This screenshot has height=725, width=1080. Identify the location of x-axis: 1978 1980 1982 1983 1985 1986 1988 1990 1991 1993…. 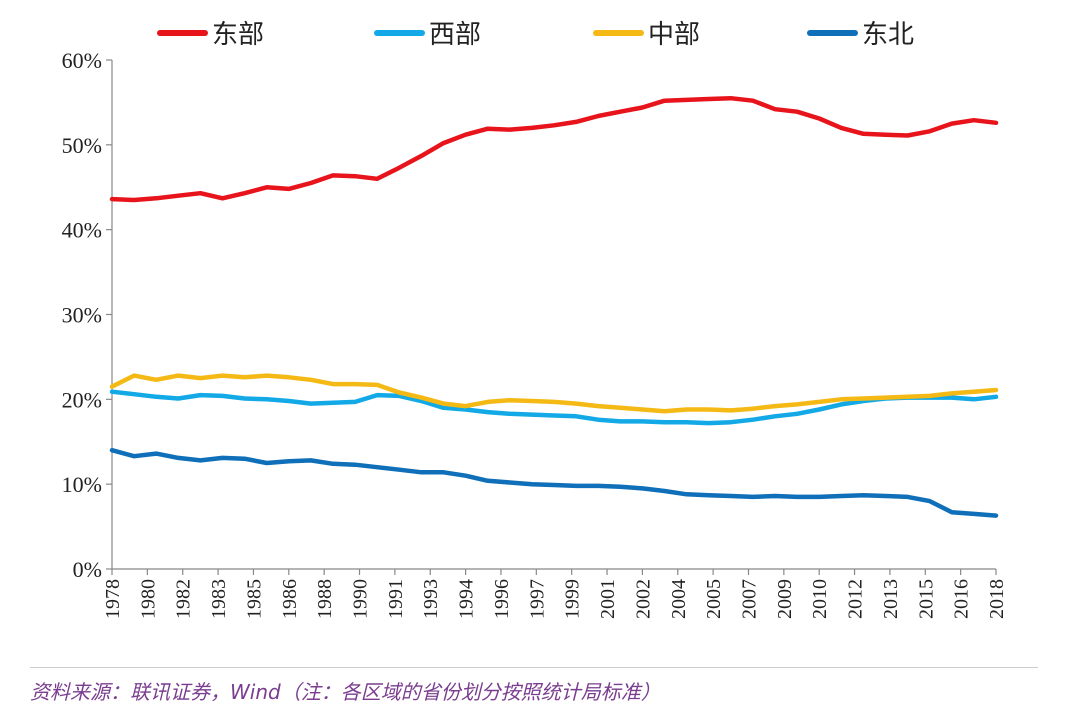
(555, 593).